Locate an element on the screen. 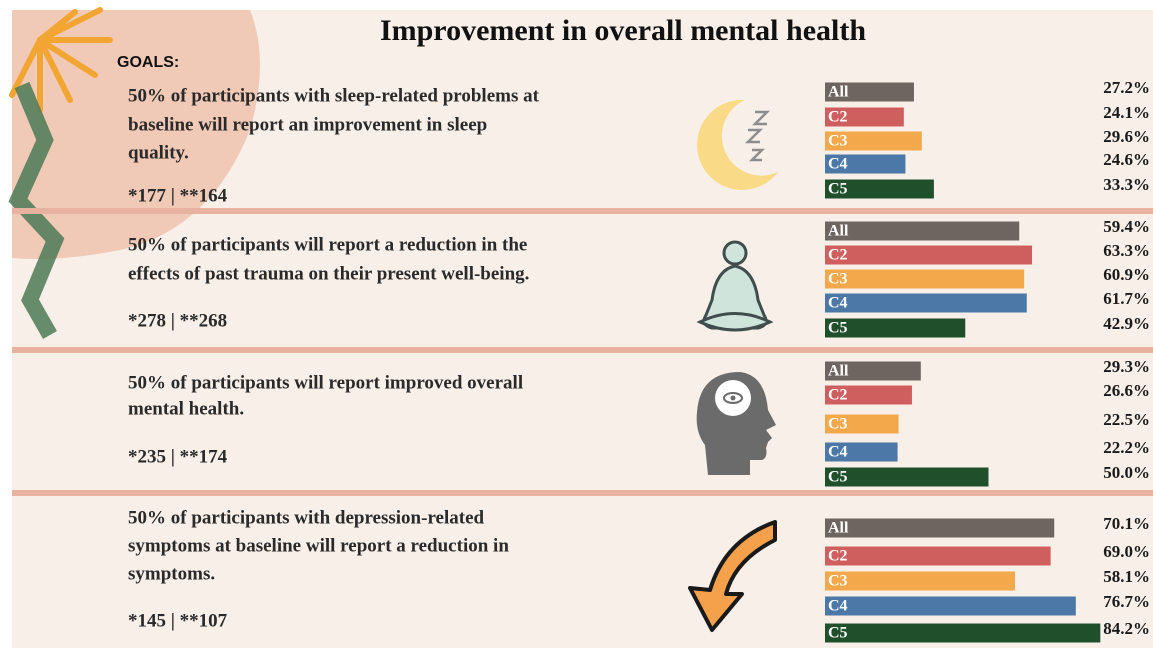  goal-text: mental health. is located at coordinates (186, 408).